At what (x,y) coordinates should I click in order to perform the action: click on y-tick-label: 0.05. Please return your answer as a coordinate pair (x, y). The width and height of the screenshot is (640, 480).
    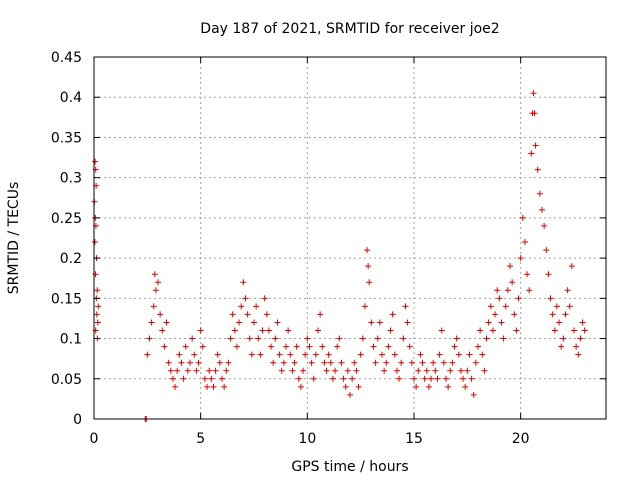
    Looking at the image, I should click on (66, 380).